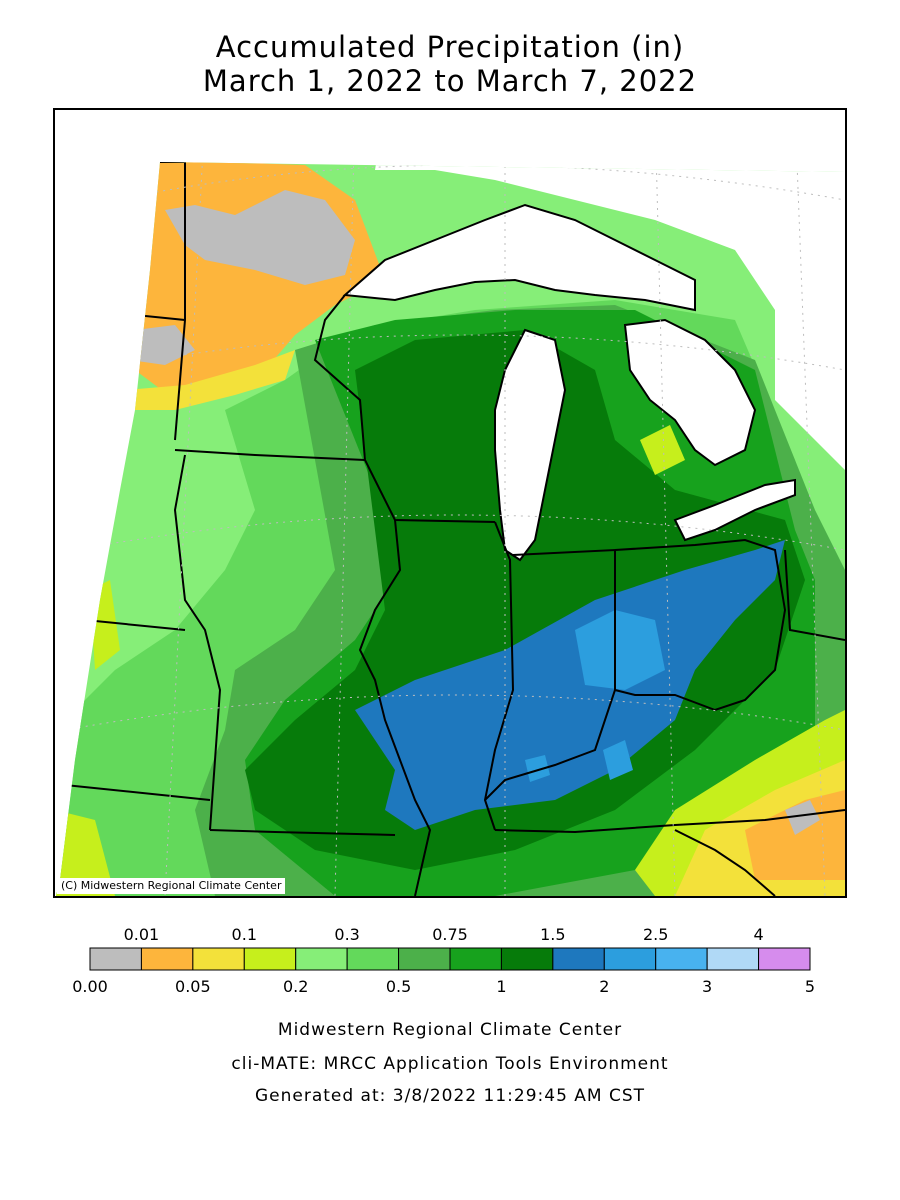  I want to click on legend-top-label: 2.5, so click(655, 934).